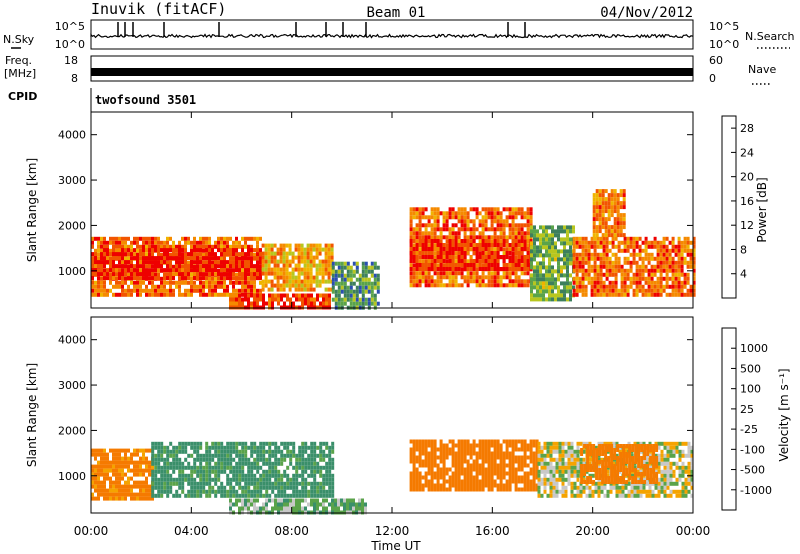 Image resolution: width=800 pixels, height=554 pixels. Describe the element at coordinates (243, 469) in the screenshot. I see `velocity-echo-region` at that location.